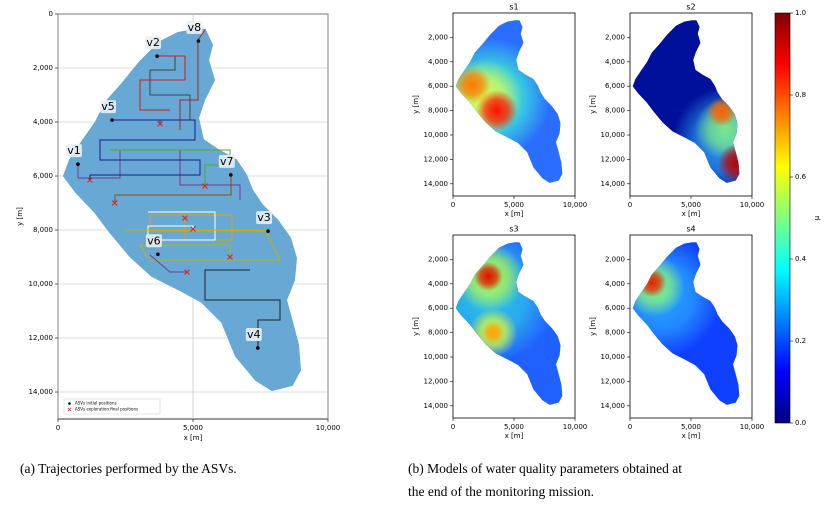 The width and height of the screenshot is (834, 507). What do you see at coordinates (690, 7) in the screenshot?
I see `panel-title: s2` at bounding box center [690, 7].